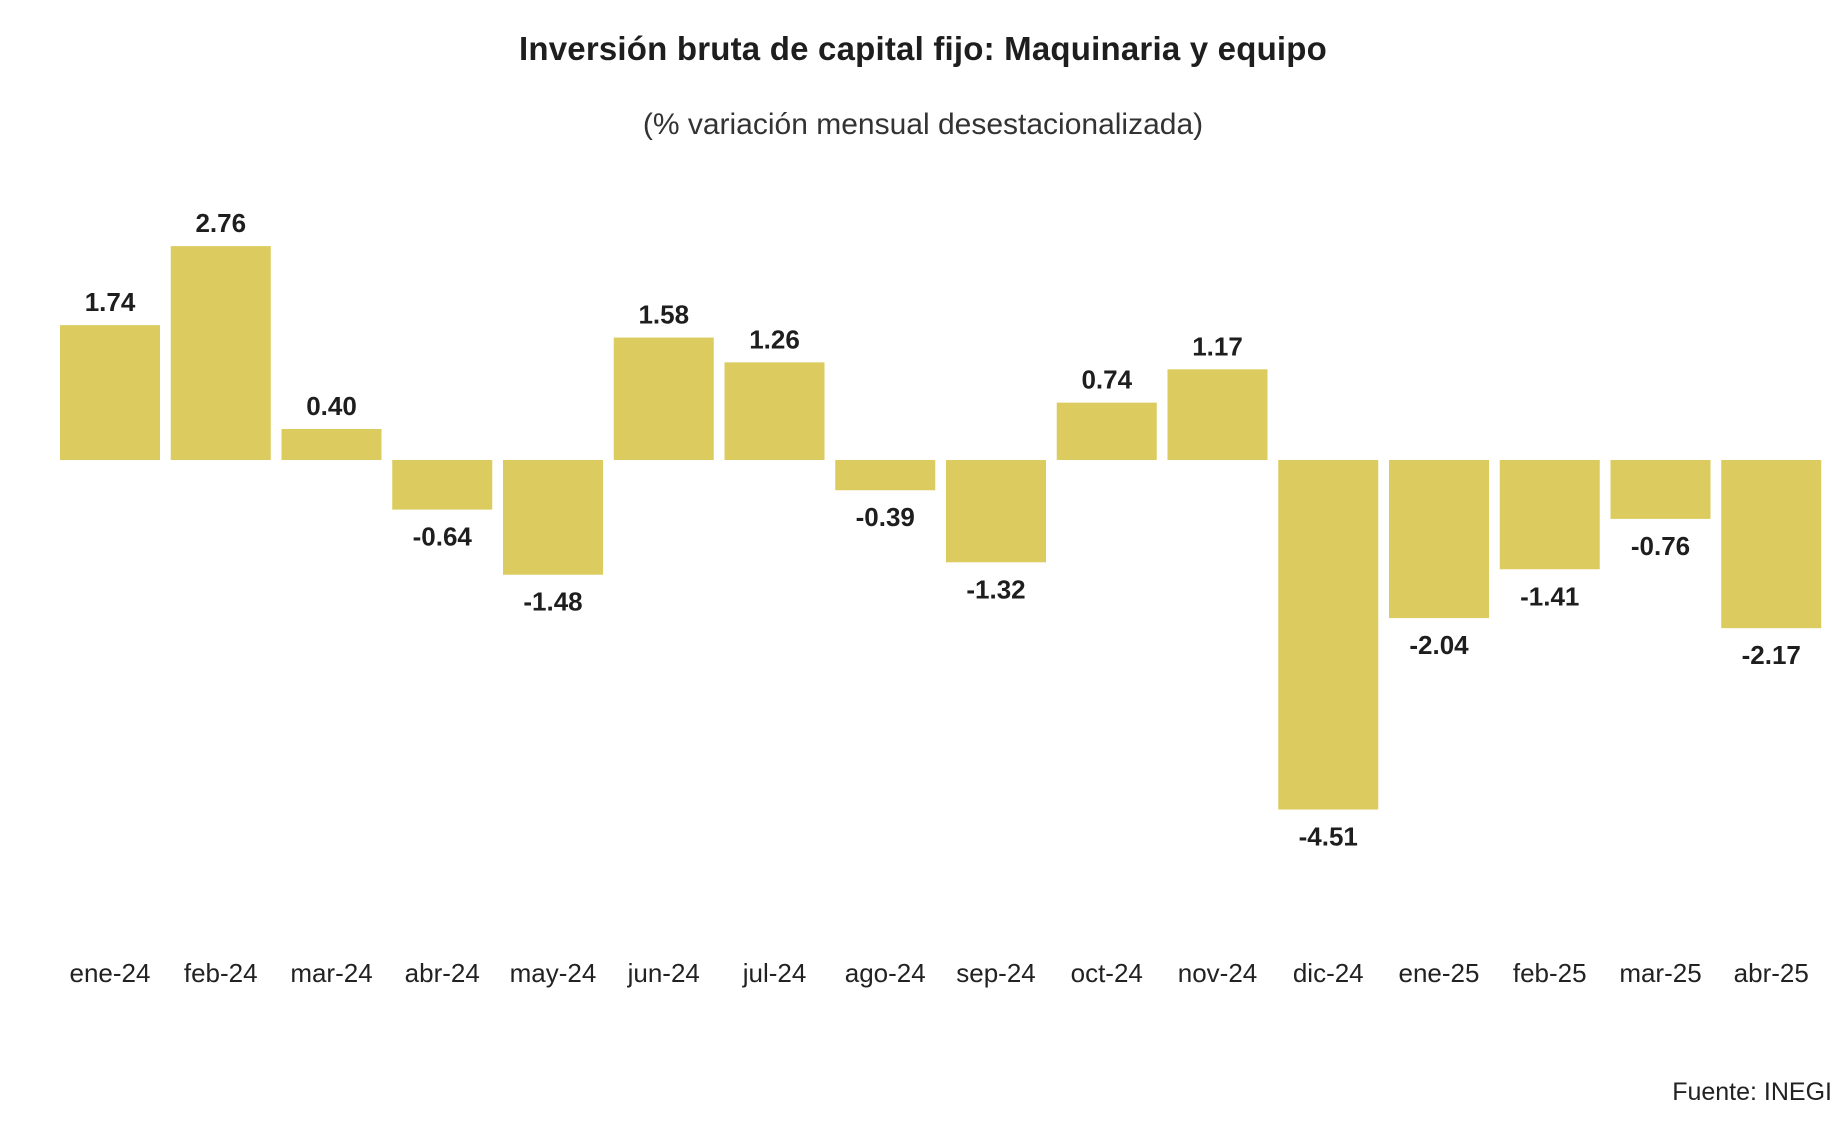 This screenshot has height=1121, width=1846. What do you see at coordinates (110, 973) in the screenshot?
I see `tick-label-ene-24: ene-24` at bounding box center [110, 973].